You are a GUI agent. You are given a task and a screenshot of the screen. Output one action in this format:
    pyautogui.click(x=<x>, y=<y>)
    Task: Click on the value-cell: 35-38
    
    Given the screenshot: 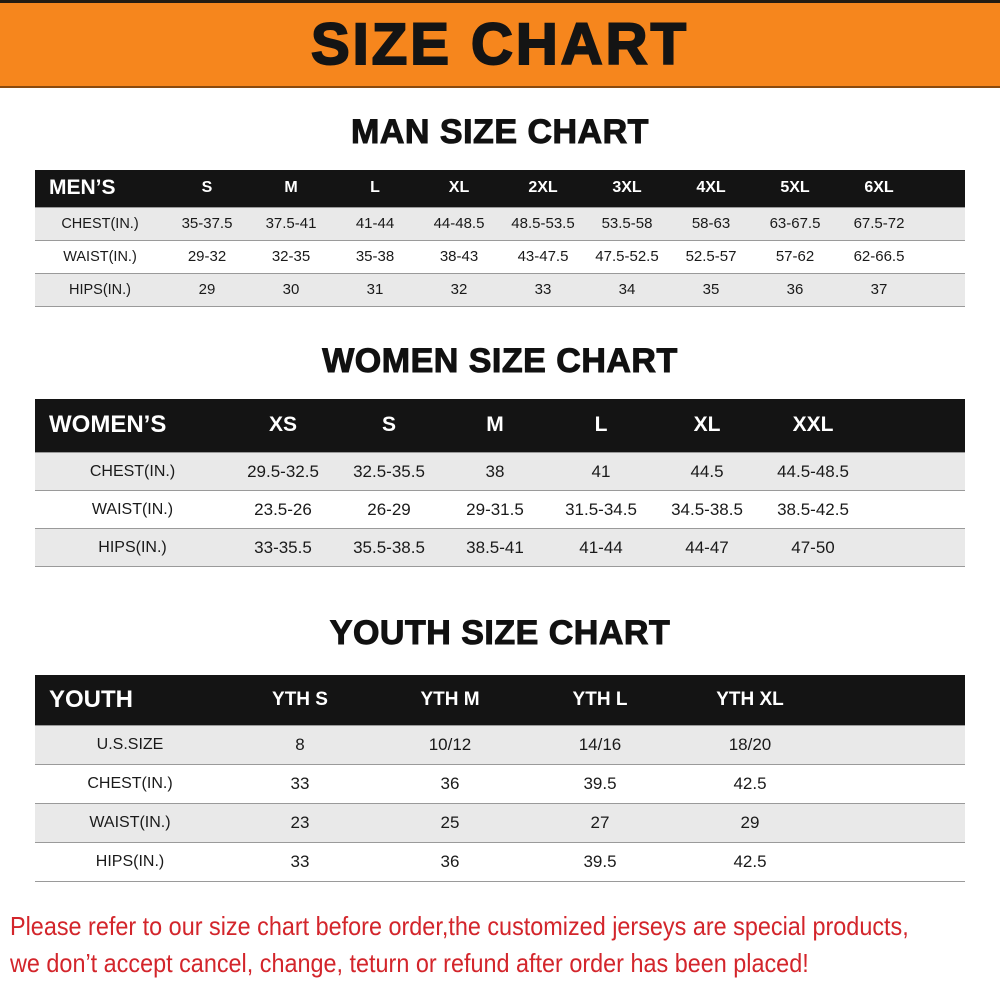 What is the action you would take?
    pyautogui.click(x=375, y=256)
    